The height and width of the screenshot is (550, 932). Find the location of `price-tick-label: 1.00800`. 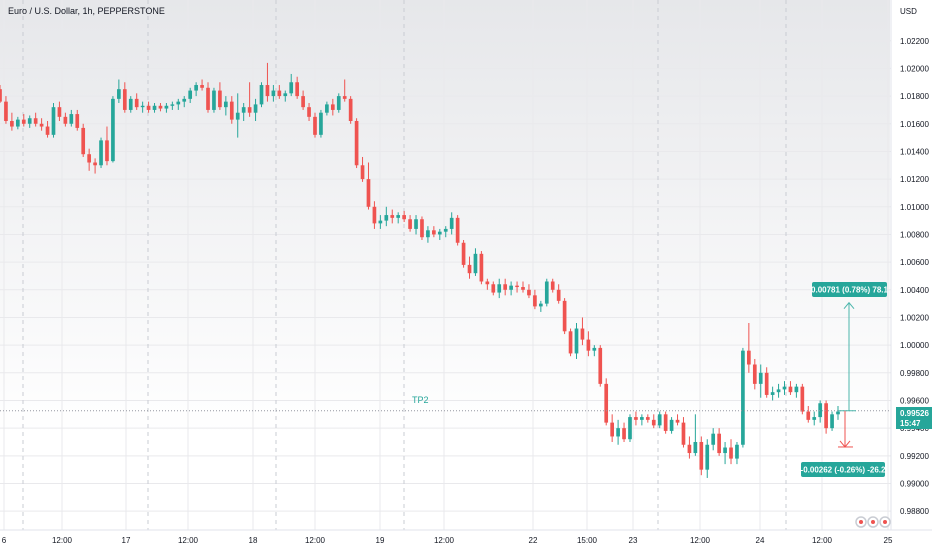

price-tick-label: 1.00800 is located at coordinates (914, 234).